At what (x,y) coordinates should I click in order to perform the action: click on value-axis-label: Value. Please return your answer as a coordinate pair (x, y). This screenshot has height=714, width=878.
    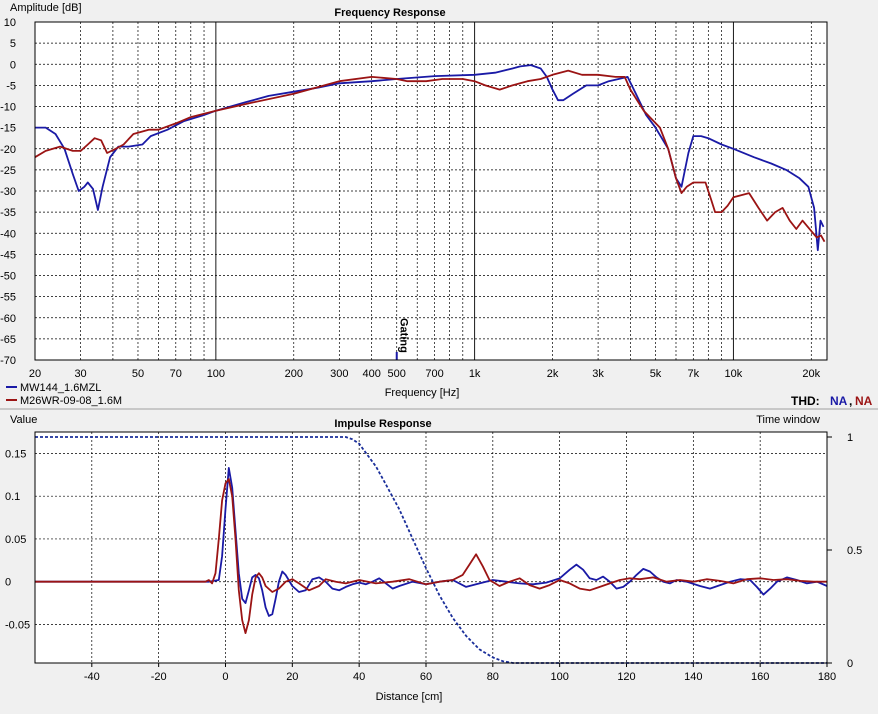
    Looking at the image, I should click on (23, 420).